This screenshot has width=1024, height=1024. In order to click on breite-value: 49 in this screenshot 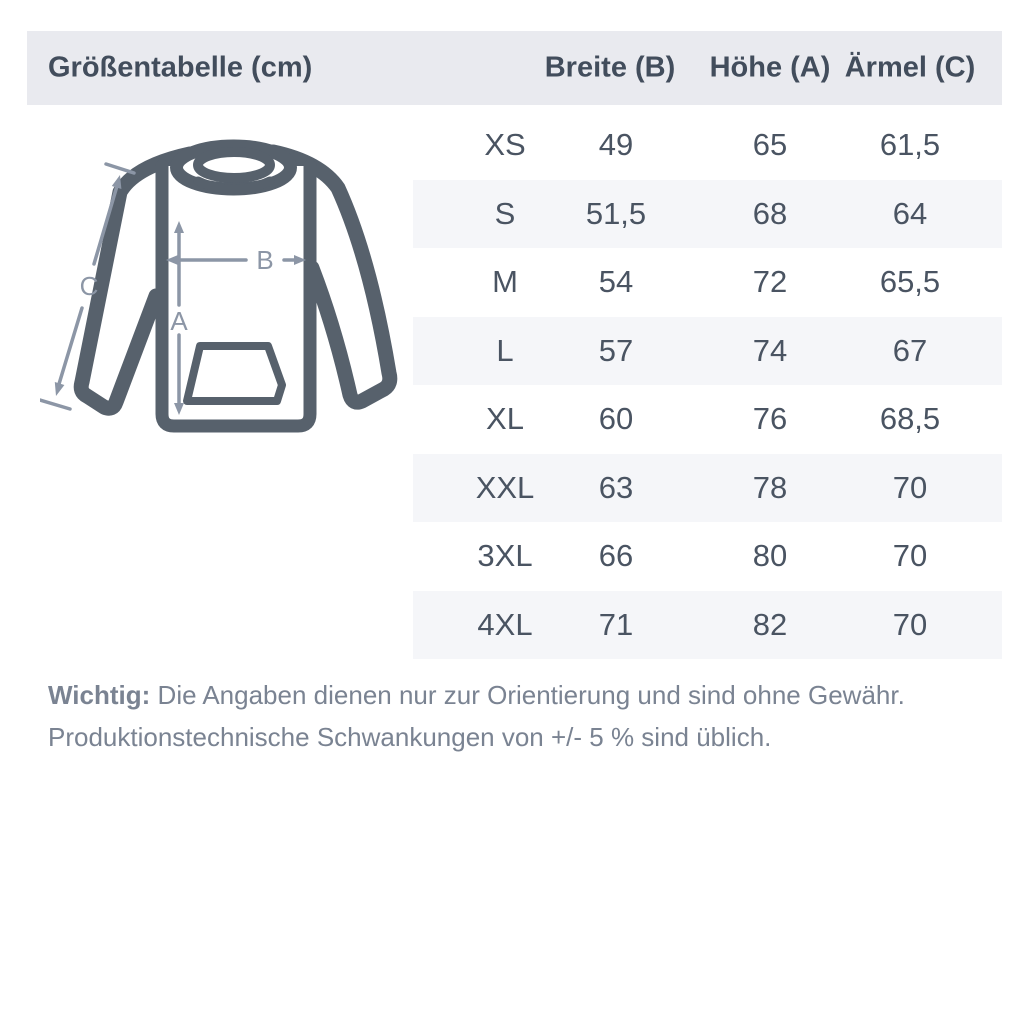, I will do `click(616, 145)`.